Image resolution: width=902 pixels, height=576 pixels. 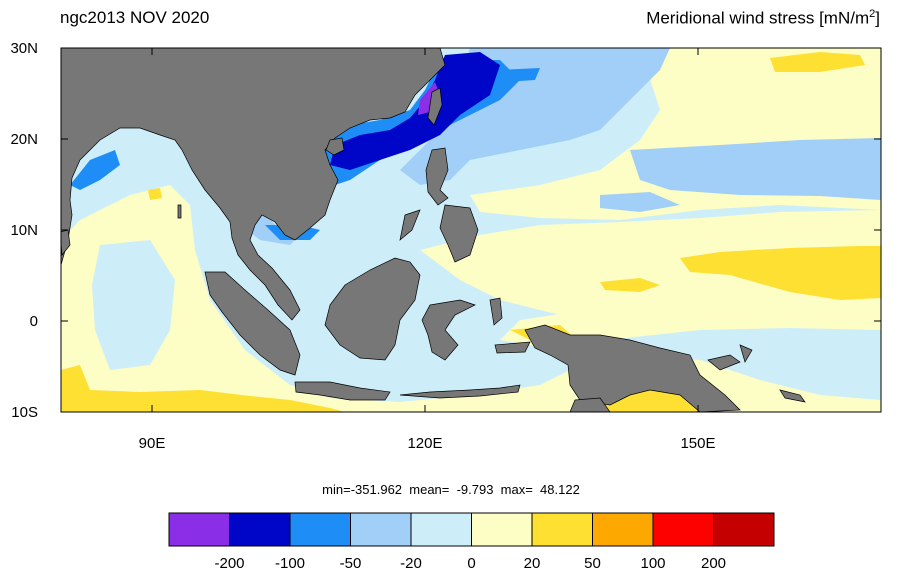 I want to click on land-solomons, so click(x=792, y=396).